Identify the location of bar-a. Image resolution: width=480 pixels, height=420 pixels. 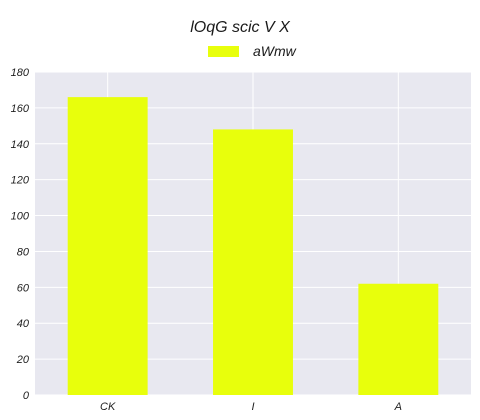
(398, 339).